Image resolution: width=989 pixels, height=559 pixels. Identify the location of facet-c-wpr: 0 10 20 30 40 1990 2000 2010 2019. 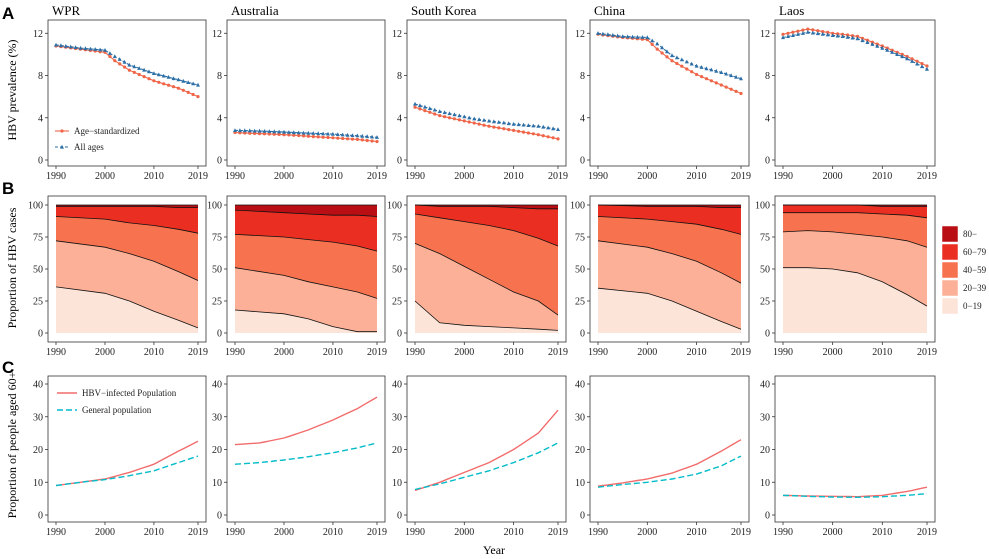
(120, 456).